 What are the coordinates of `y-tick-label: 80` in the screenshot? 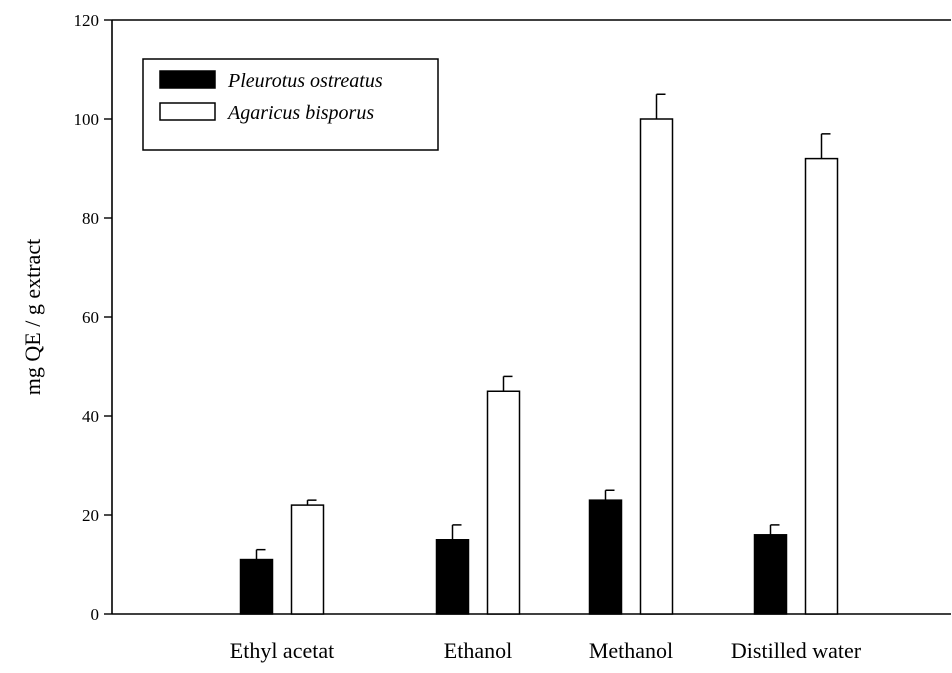 It's located at (90, 218).